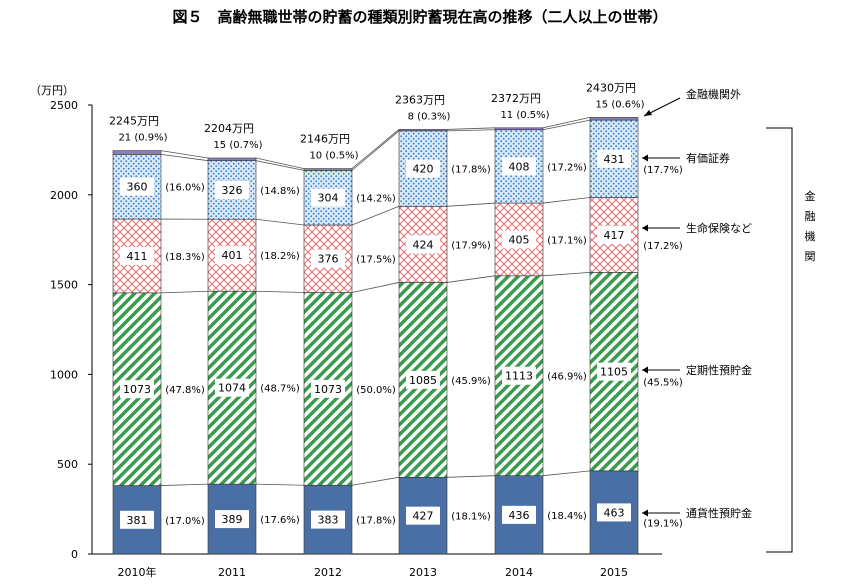  I want to click on value-label-current-deposit-1: 389, so click(232, 519).